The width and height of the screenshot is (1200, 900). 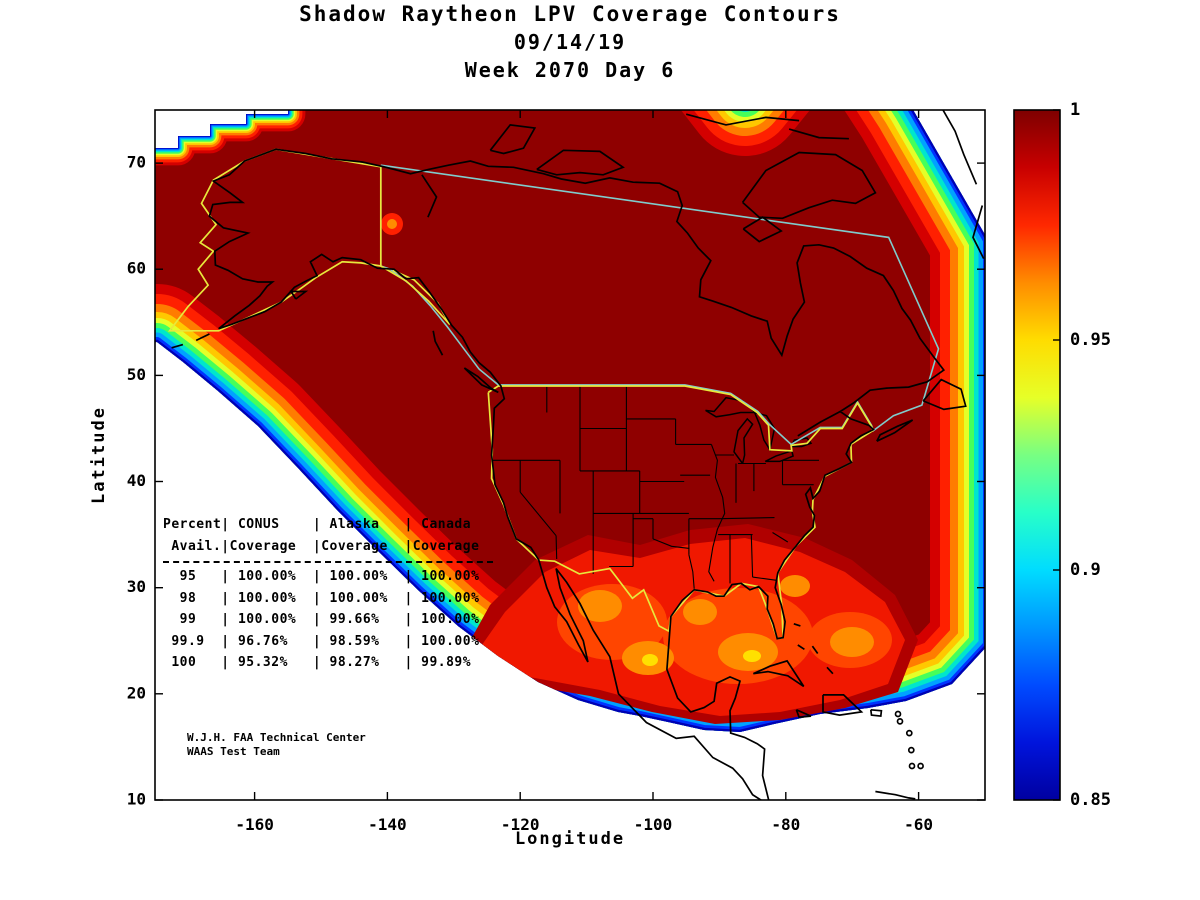 What do you see at coordinates (1075, 110) in the screenshot?
I see `colorbar-tick-label: 1` at bounding box center [1075, 110].